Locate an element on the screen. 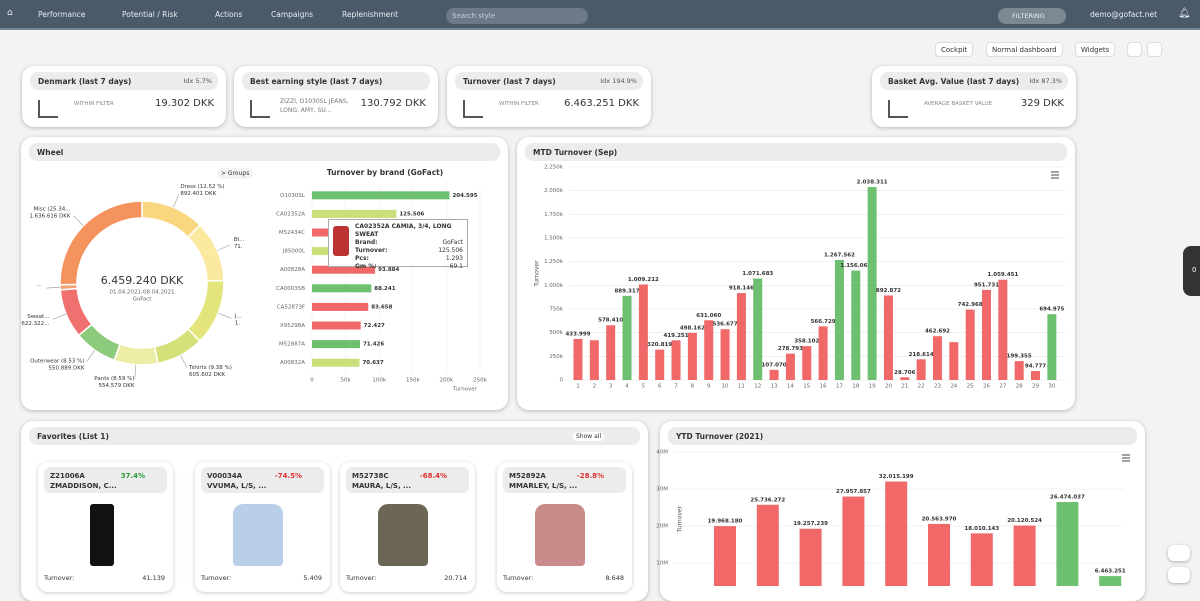 This screenshot has width=1200, height=601. support-button is located at coordinates (1179, 575).